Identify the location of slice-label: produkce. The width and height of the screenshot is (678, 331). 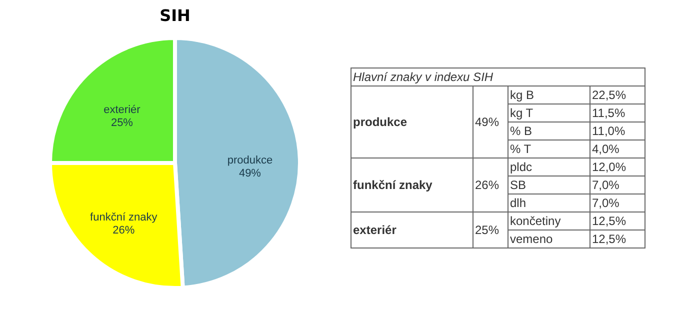
(250, 160).